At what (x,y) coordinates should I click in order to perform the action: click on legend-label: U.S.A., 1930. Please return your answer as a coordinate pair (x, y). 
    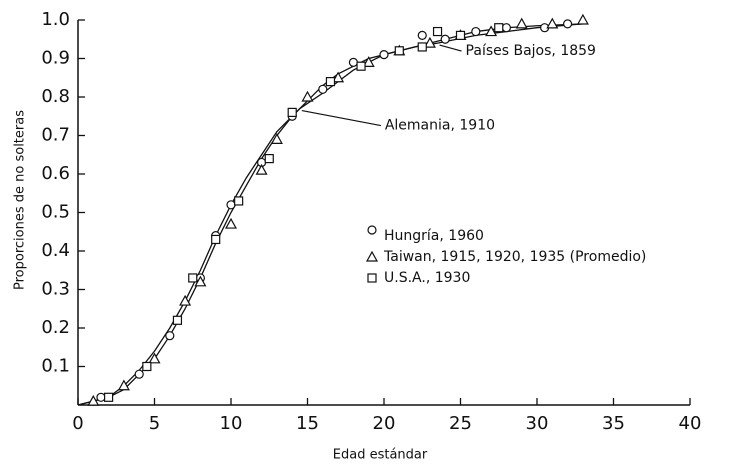
    Looking at the image, I should click on (427, 278).